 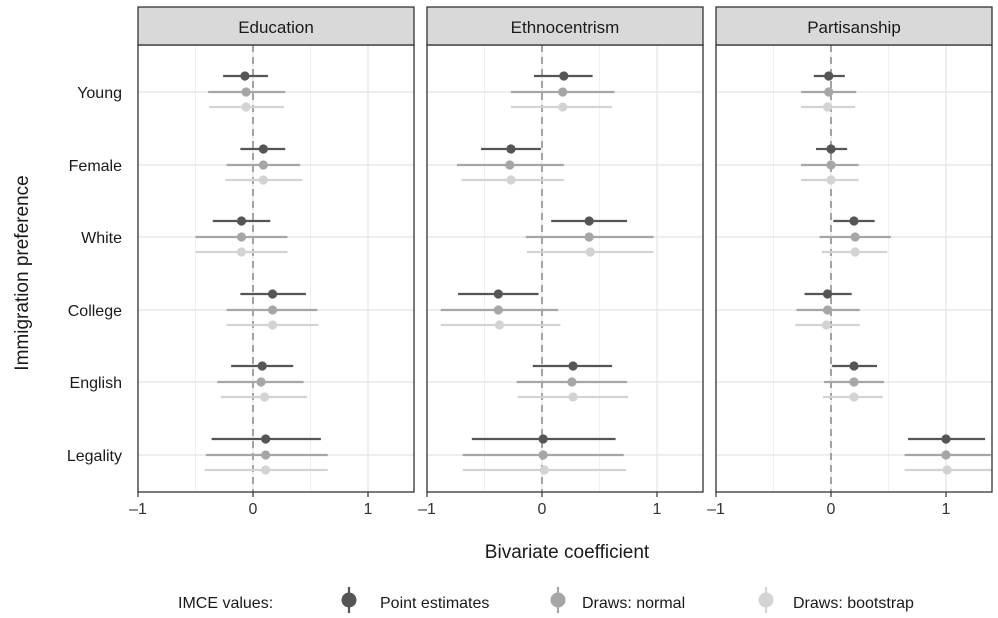 I want to click on facet-strip-title: Partisanship, so click(x=854, y=27).